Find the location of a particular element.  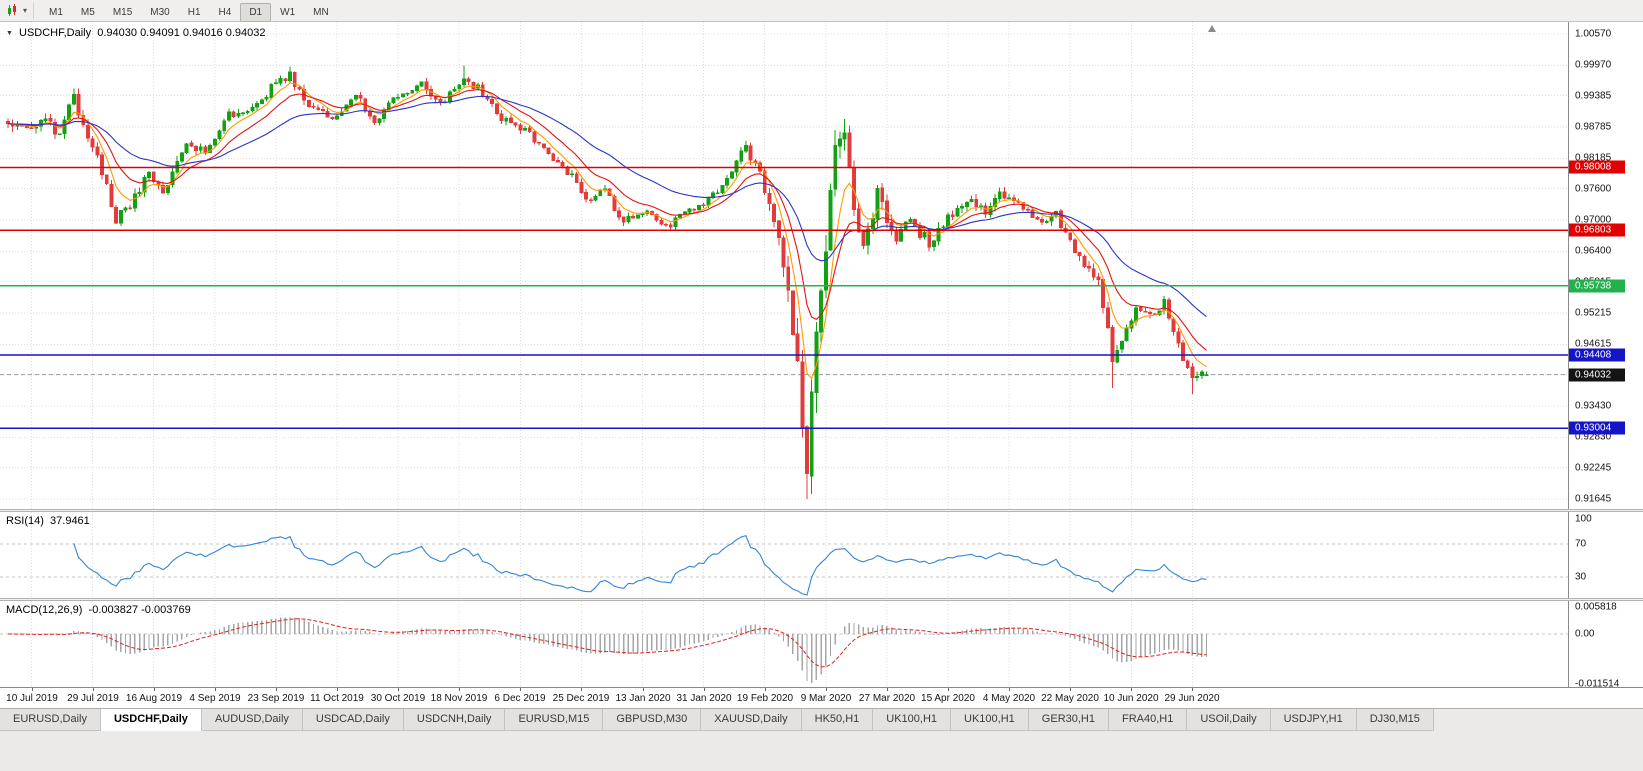

price-level-tag: 0.93004 is located at coordinates (1597, 428).